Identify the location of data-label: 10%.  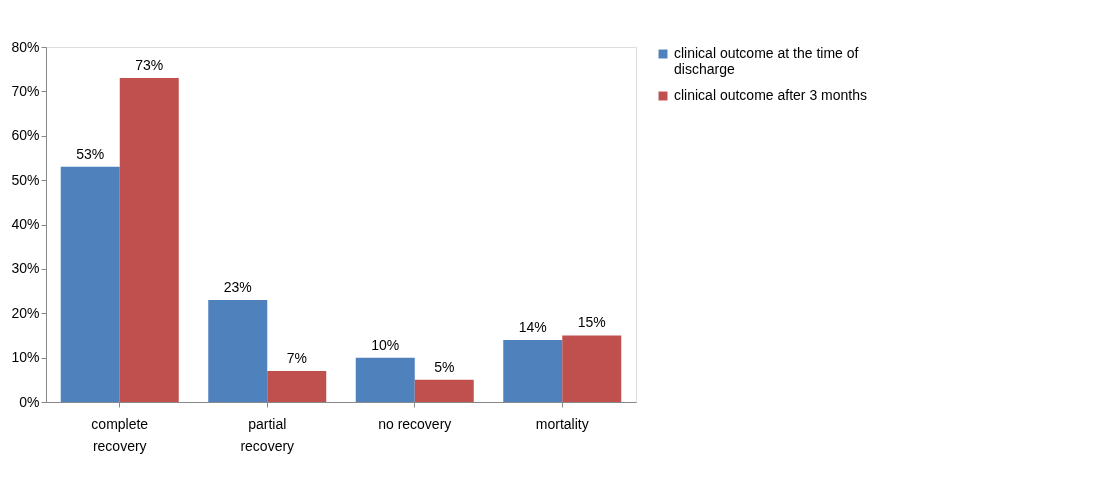
(385, 344).